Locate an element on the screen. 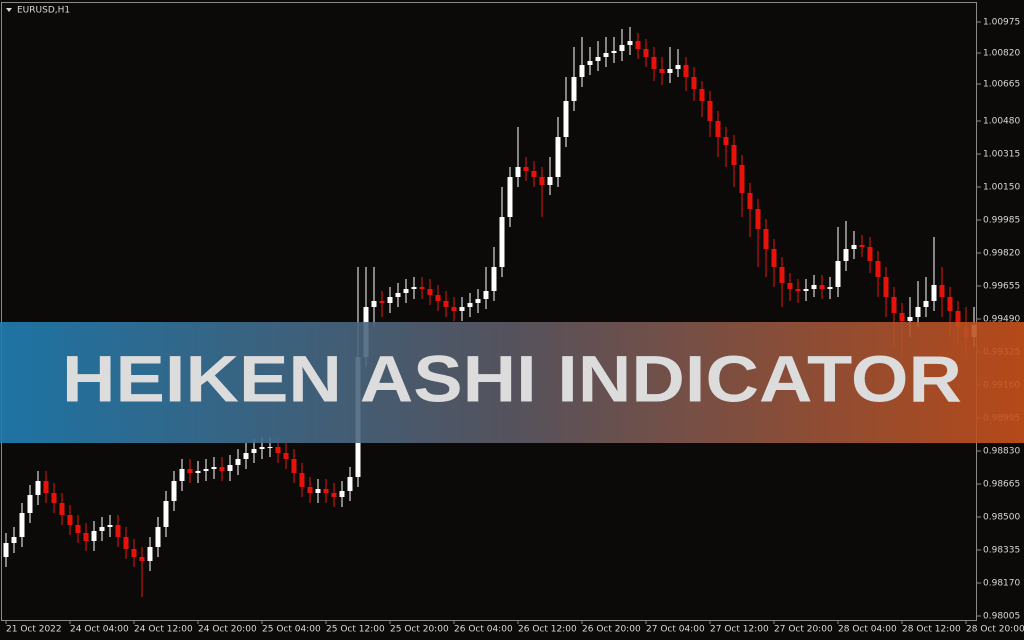 The height and width of the screenshot is (640, 1024). y-tick-label: 1.00665 is located at coordinates (1001, 85).